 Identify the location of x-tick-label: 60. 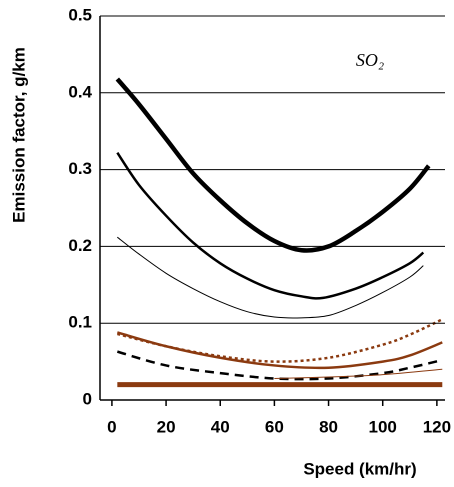
(274, 426).